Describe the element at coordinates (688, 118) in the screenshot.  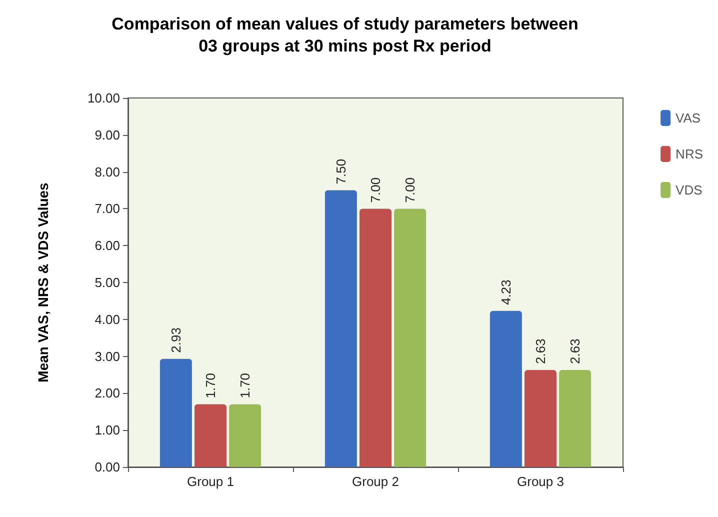
I see `legend-label: VAS` at that location.